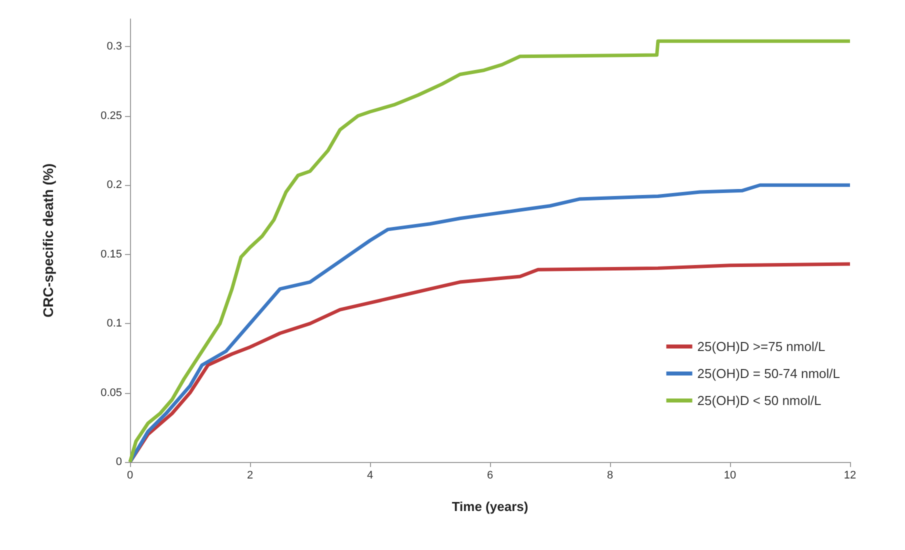 The image size is (905, 550). What do you see at coordinates (111, 254) in the screenshot?
I see `y-tick-label: 0.15` at bounding box center [111, 254].